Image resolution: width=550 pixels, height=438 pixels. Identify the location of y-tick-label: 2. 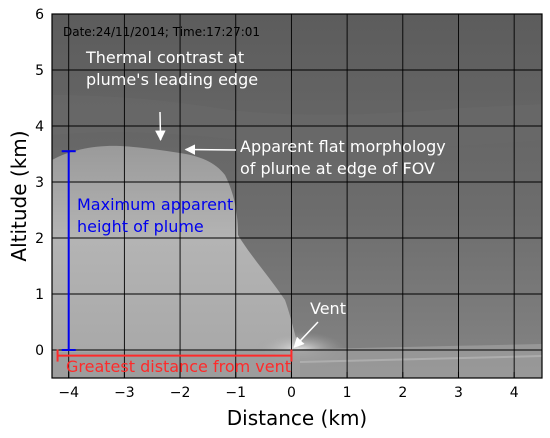
(39, 239).